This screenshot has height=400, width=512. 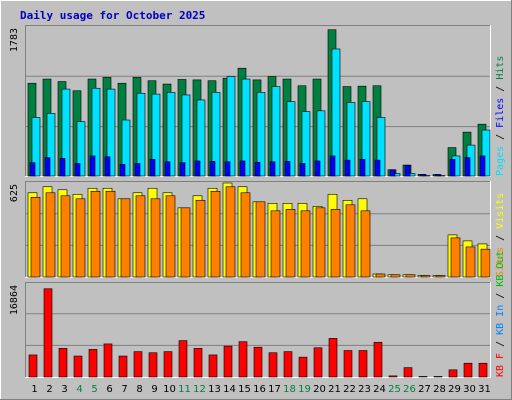 What do you see at coordinates (14, 300) in the screenshot?
I see `panel-3-max-label: 16864` at bounding box center [14, 300].